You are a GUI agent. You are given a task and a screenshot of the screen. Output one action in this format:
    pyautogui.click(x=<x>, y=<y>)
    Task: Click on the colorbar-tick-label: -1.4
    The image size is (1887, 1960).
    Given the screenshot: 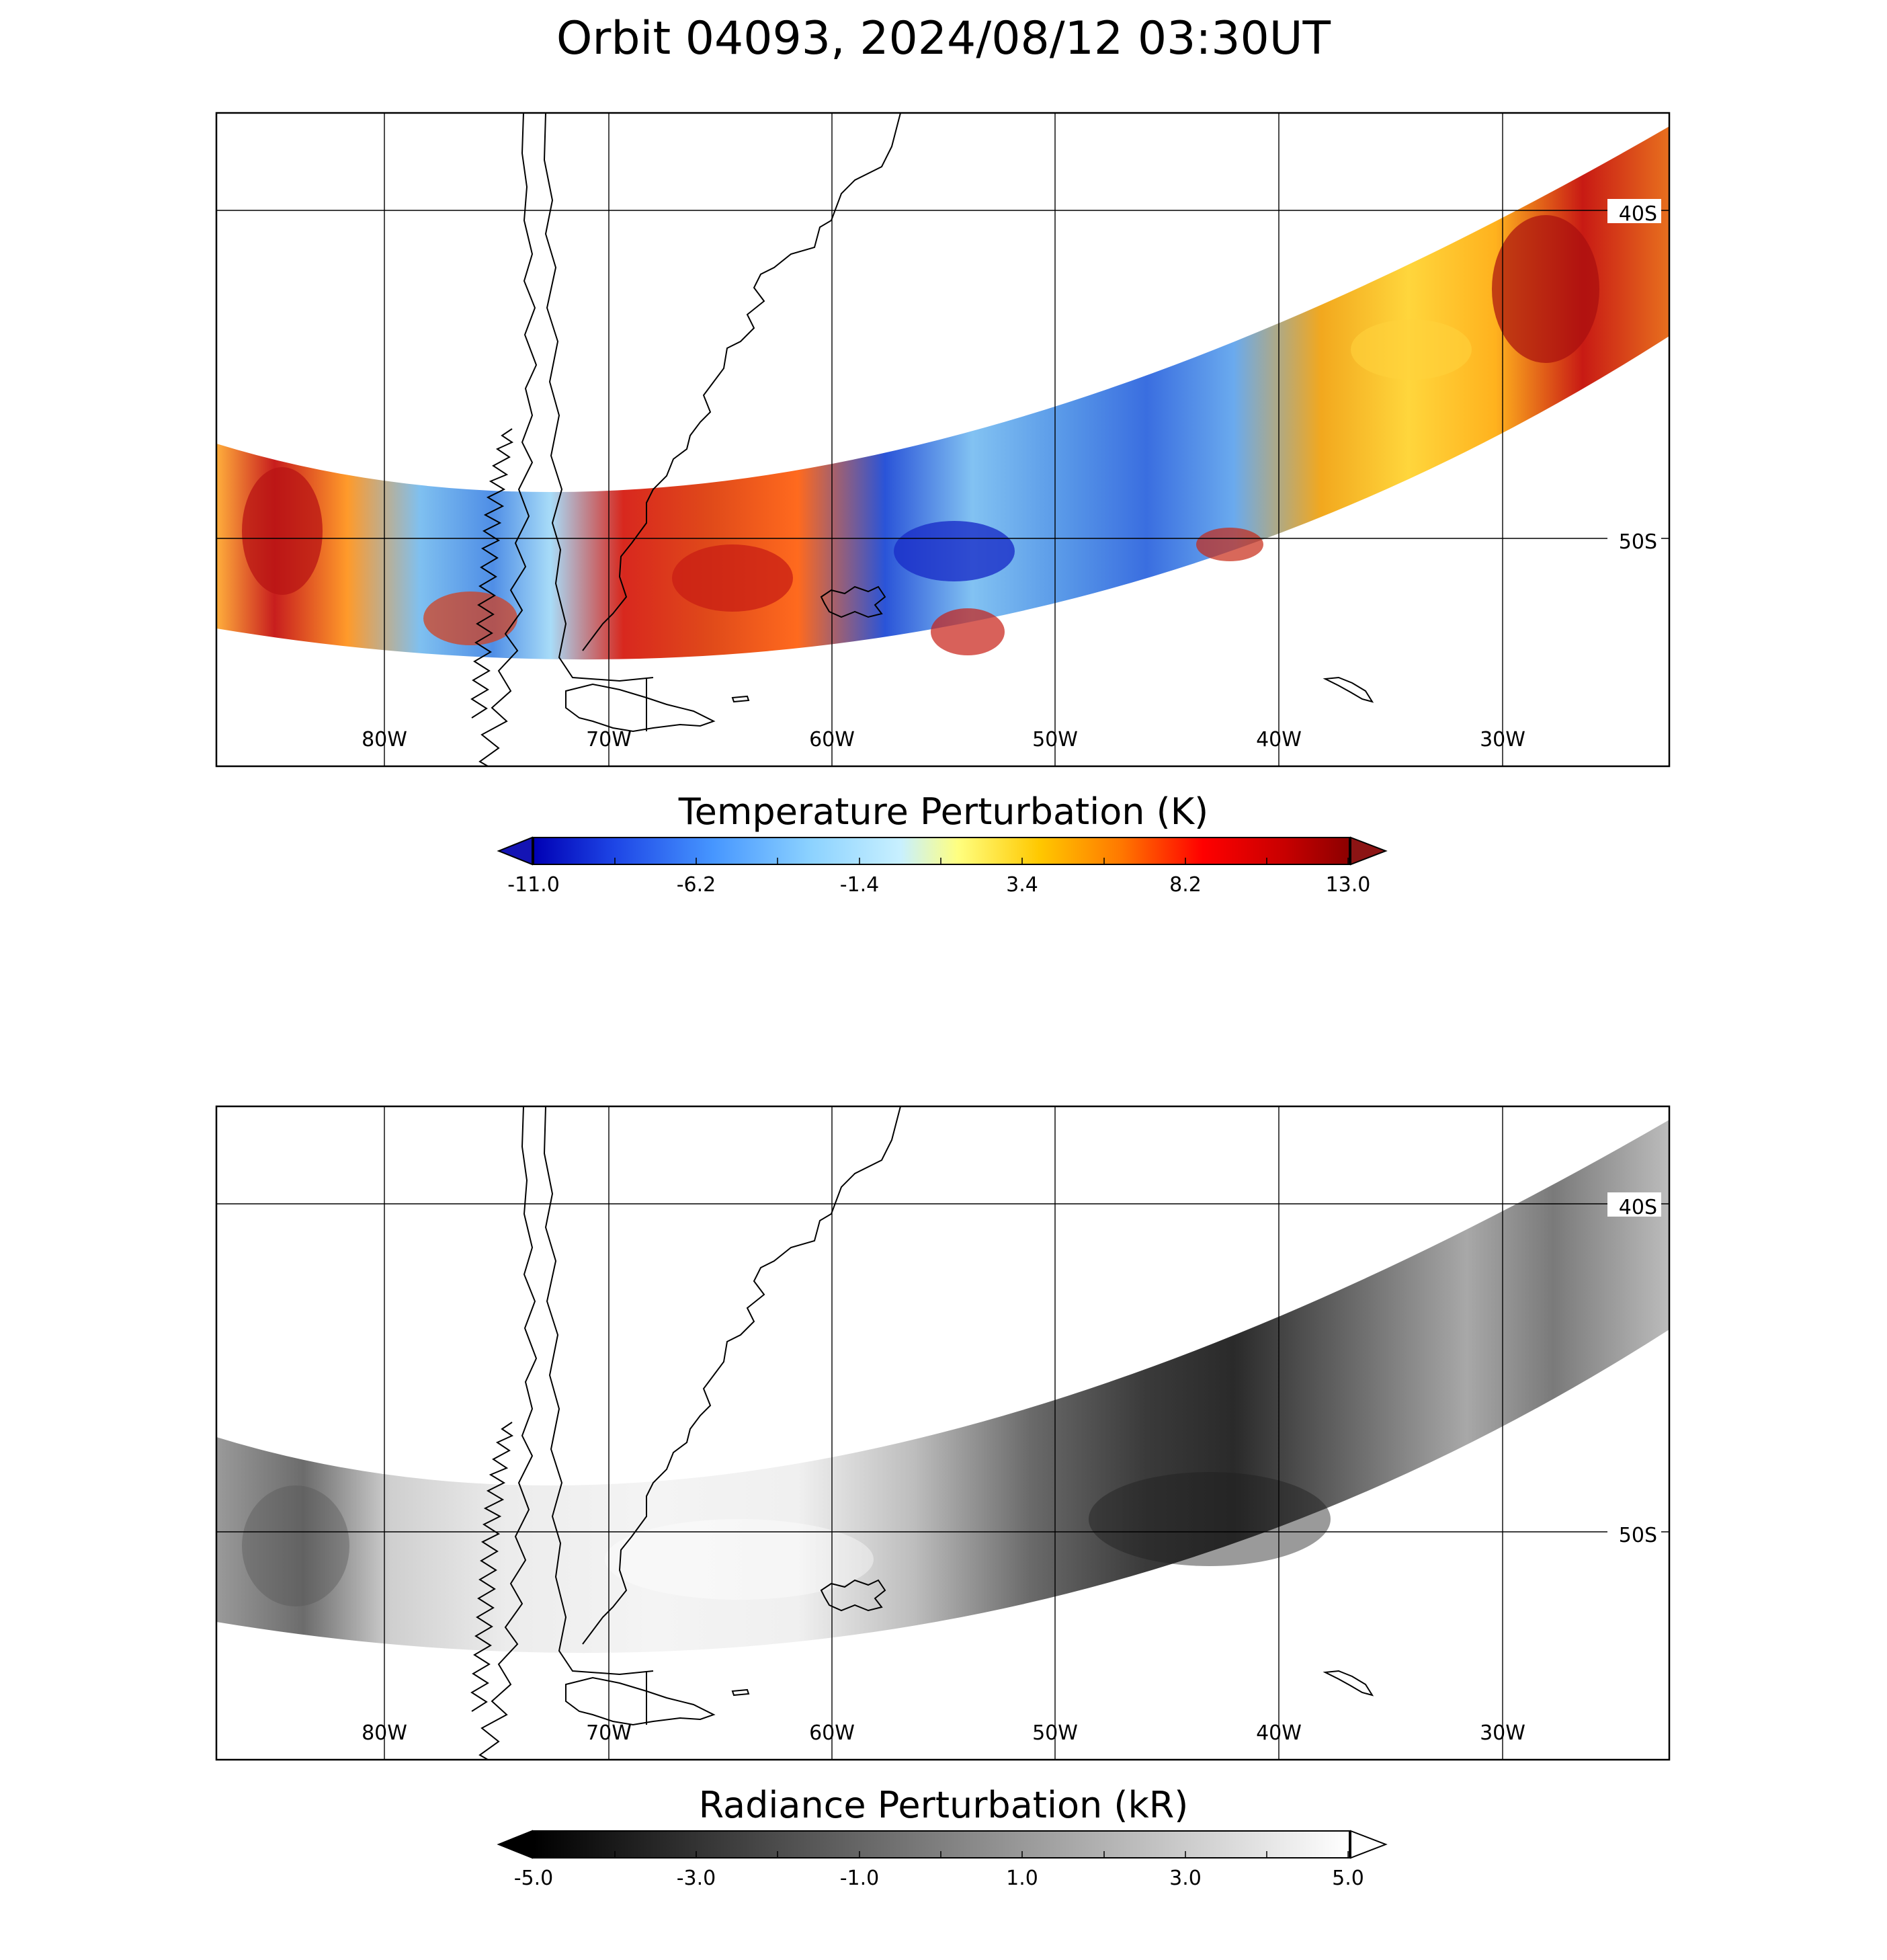 What is the action you would take?
    pyautogui.click(x=860, y=885)
    